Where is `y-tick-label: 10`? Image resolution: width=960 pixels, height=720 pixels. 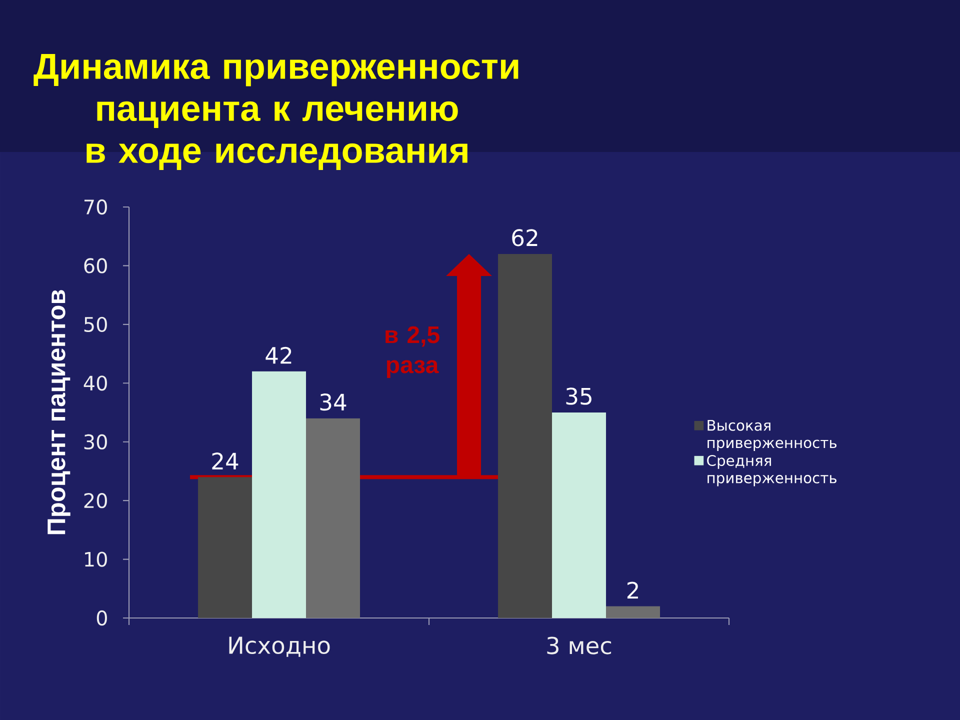
y-tick-label: 10 is located at coordinates (96, 559).